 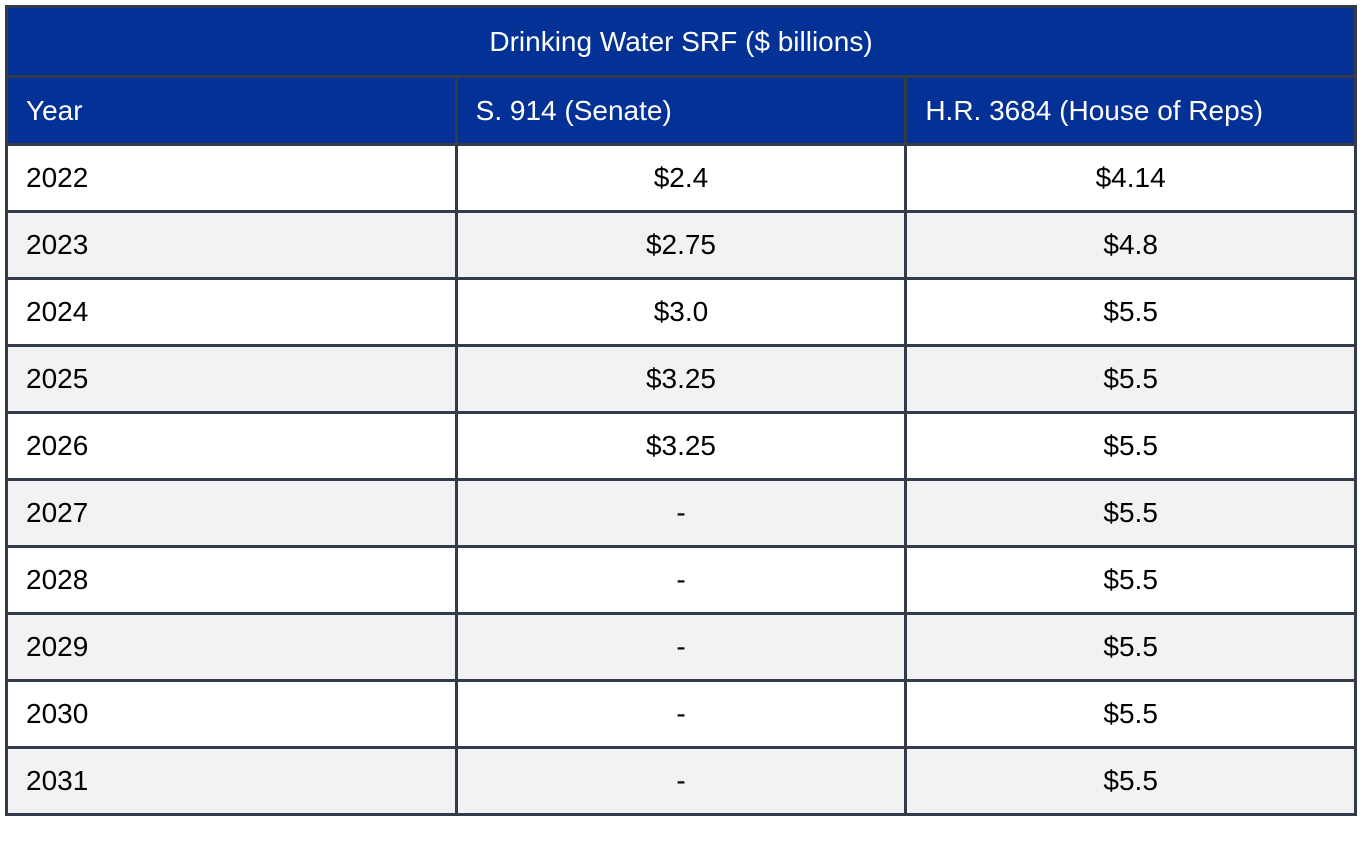 I want to click on table-row: 2029- $5.5, so click(x=681, y=647).